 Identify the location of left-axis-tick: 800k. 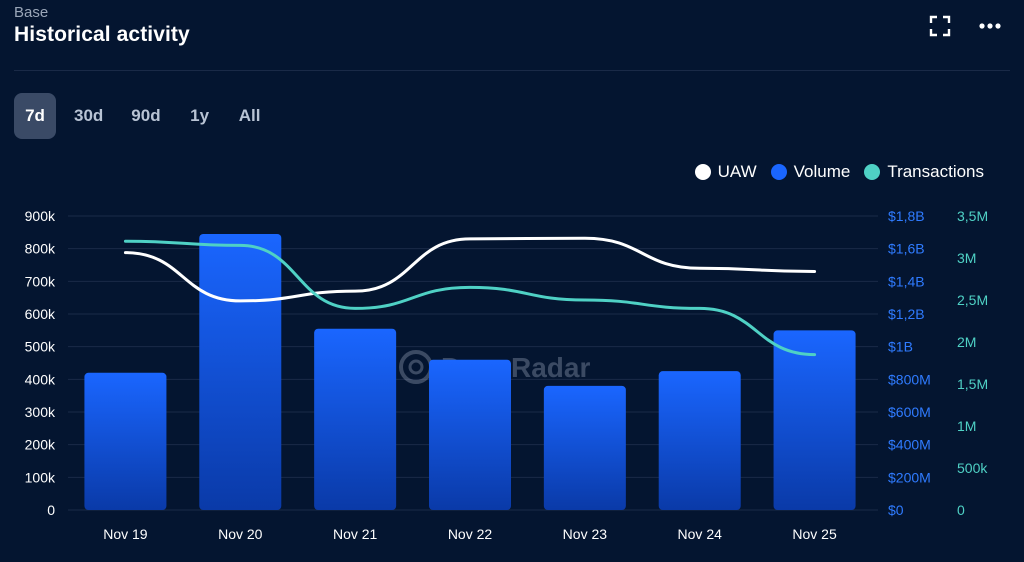
(40, 249).